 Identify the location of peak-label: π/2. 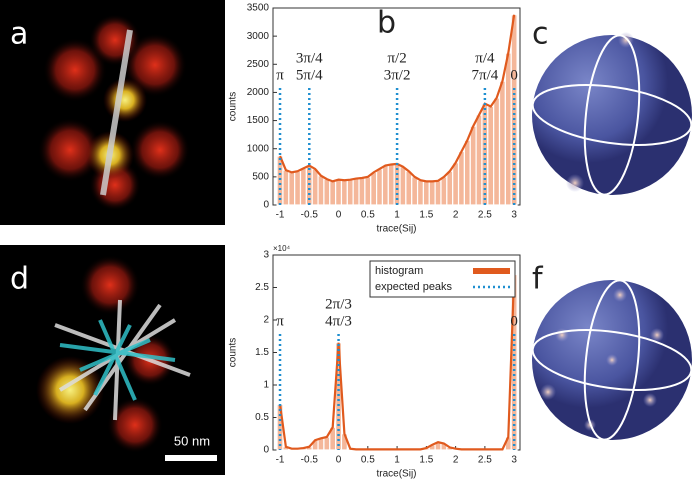
(396, 58).